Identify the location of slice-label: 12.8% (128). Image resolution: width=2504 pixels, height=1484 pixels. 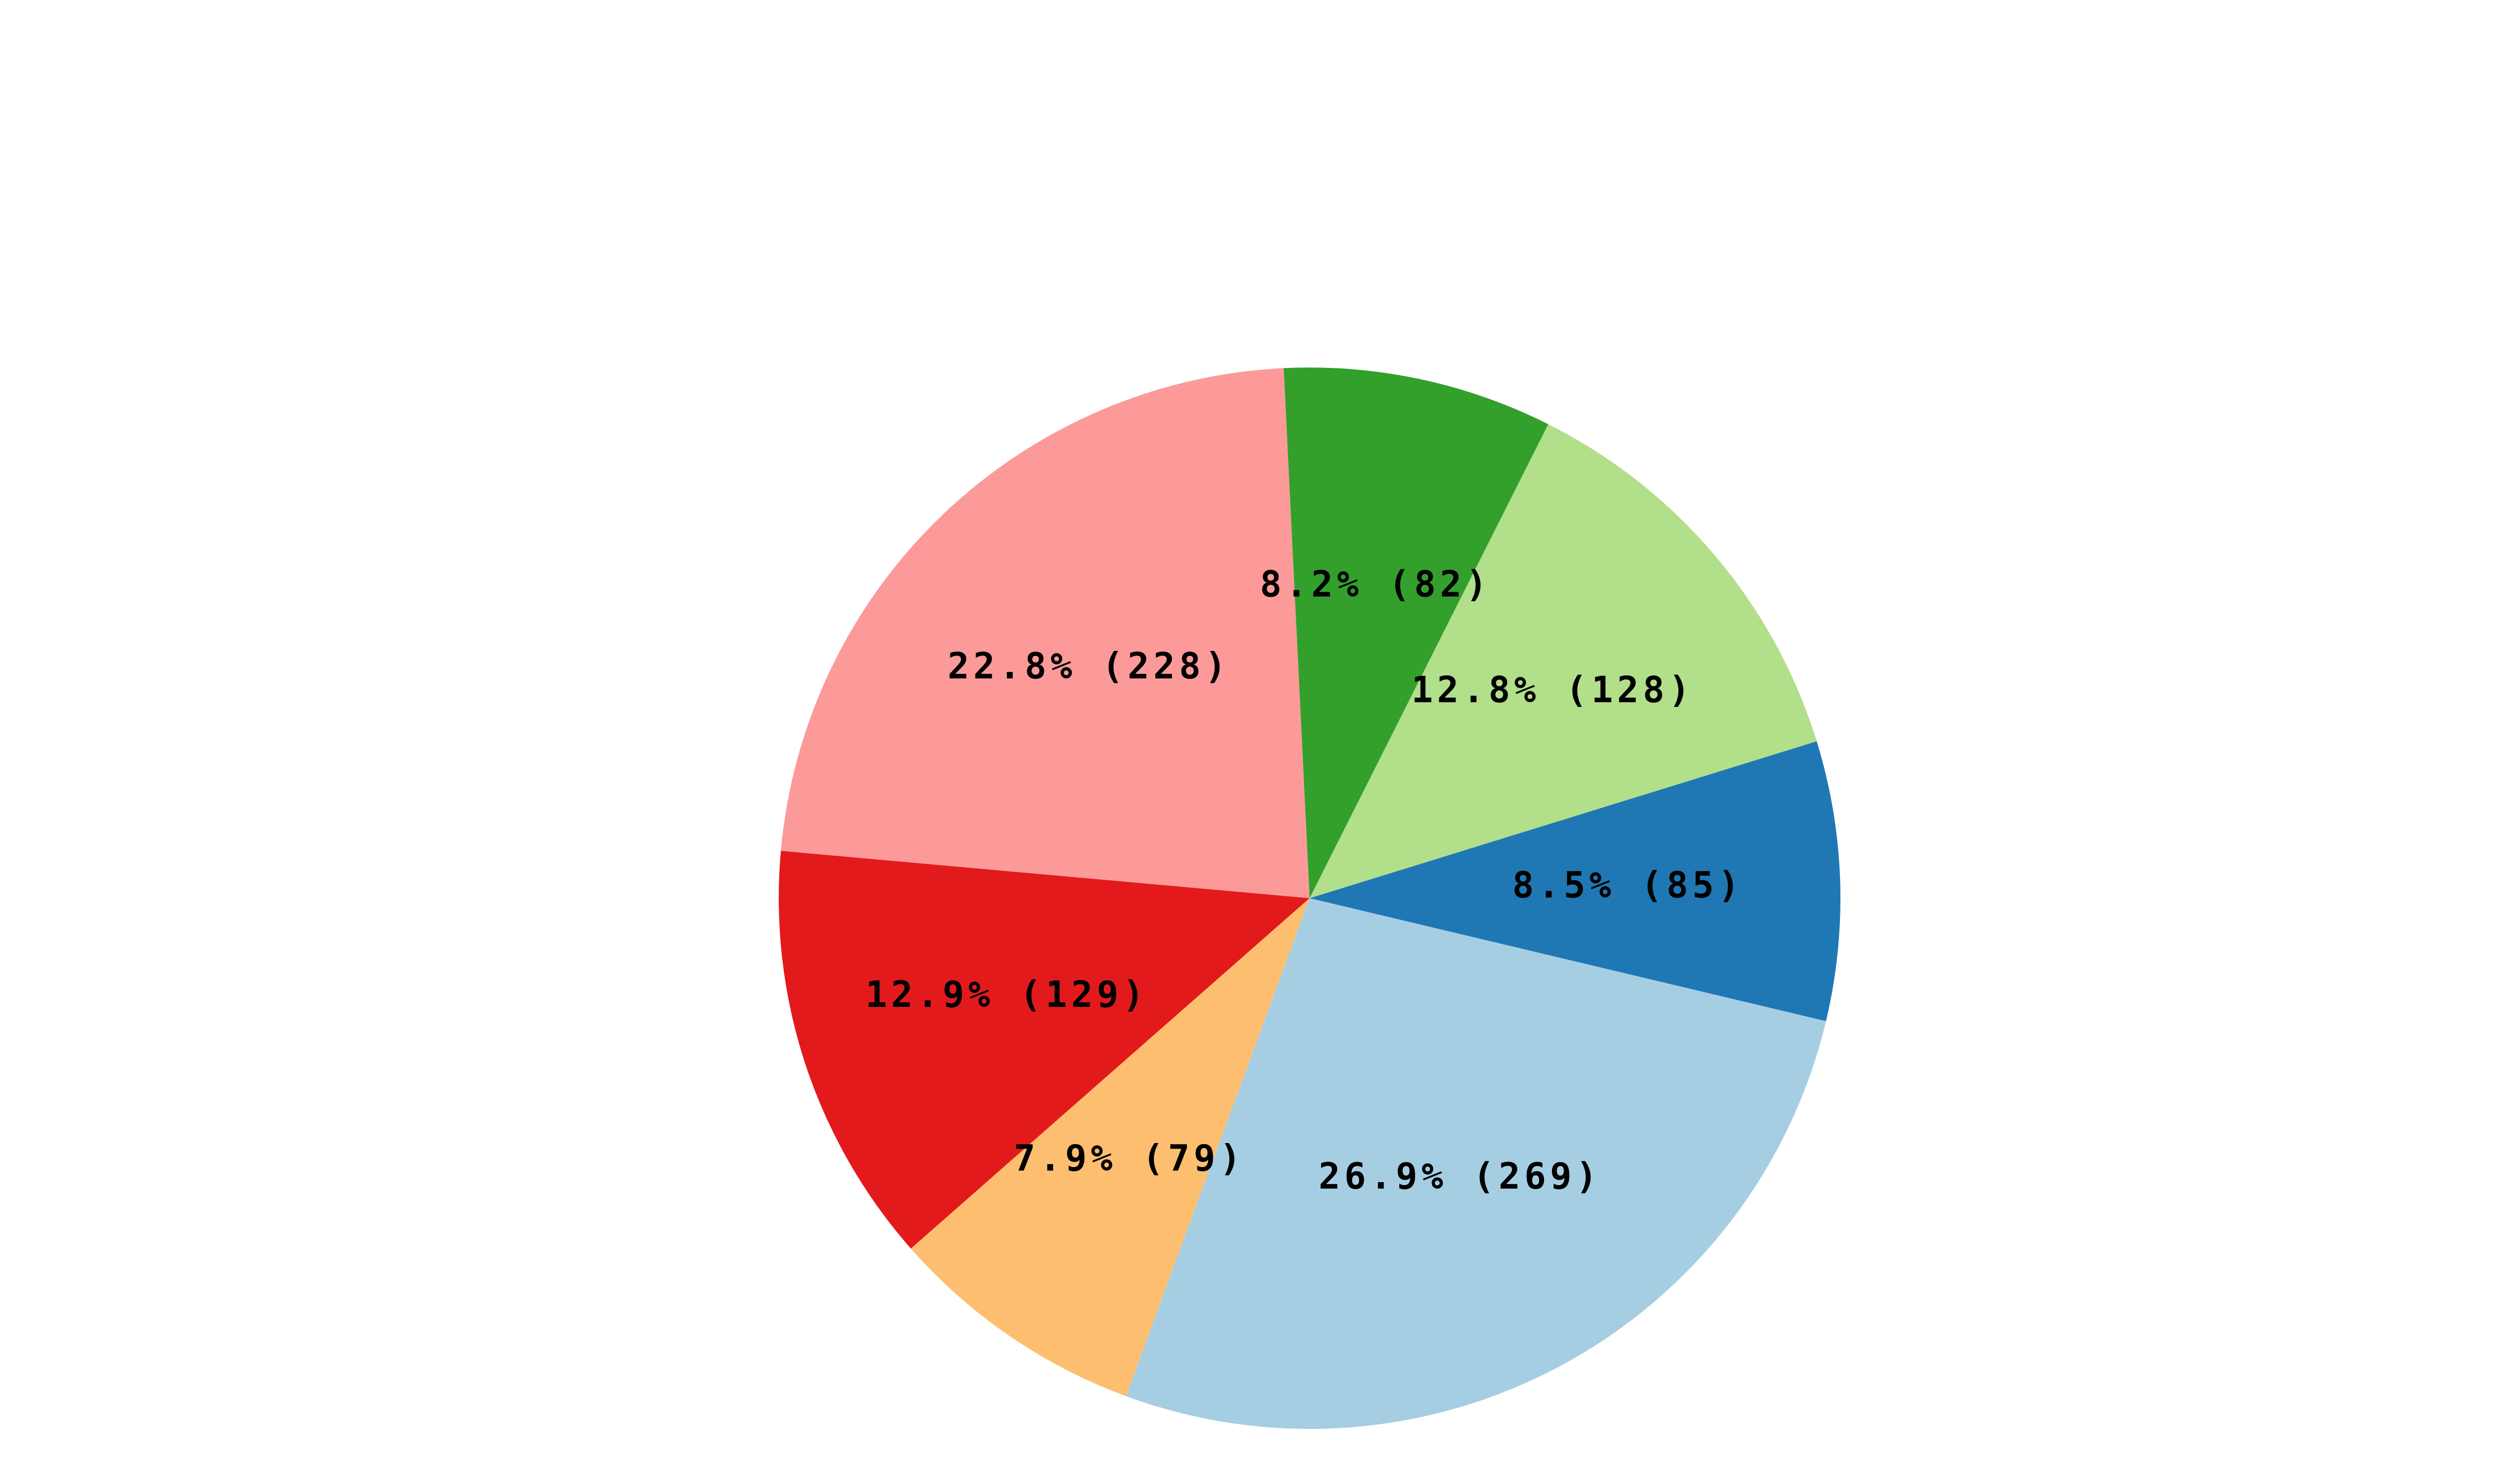
(1552, 690).